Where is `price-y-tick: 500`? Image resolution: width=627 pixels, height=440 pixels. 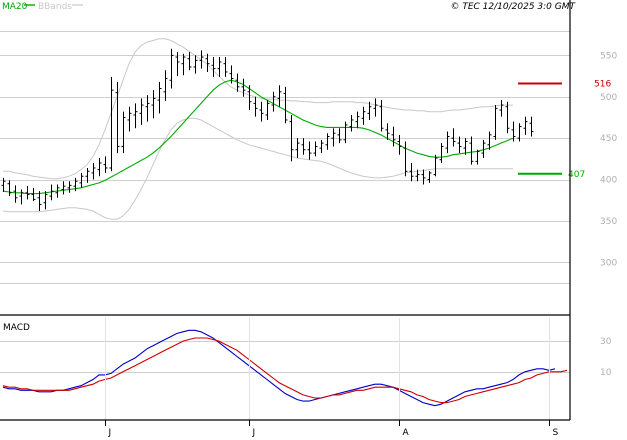
price-y-tick: 500 is located at coordinates (608, 98).